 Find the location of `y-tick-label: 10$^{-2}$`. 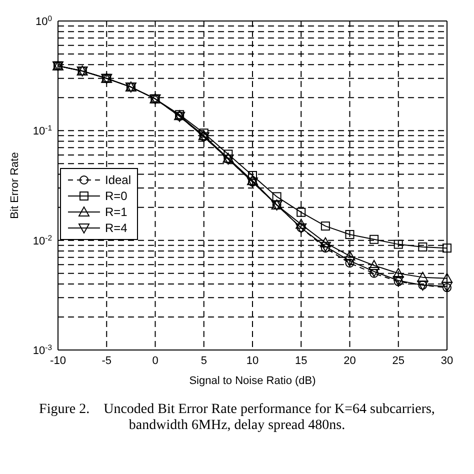

y-tick-label: 10$^{-2}$ is located at coordinates (42, 240).